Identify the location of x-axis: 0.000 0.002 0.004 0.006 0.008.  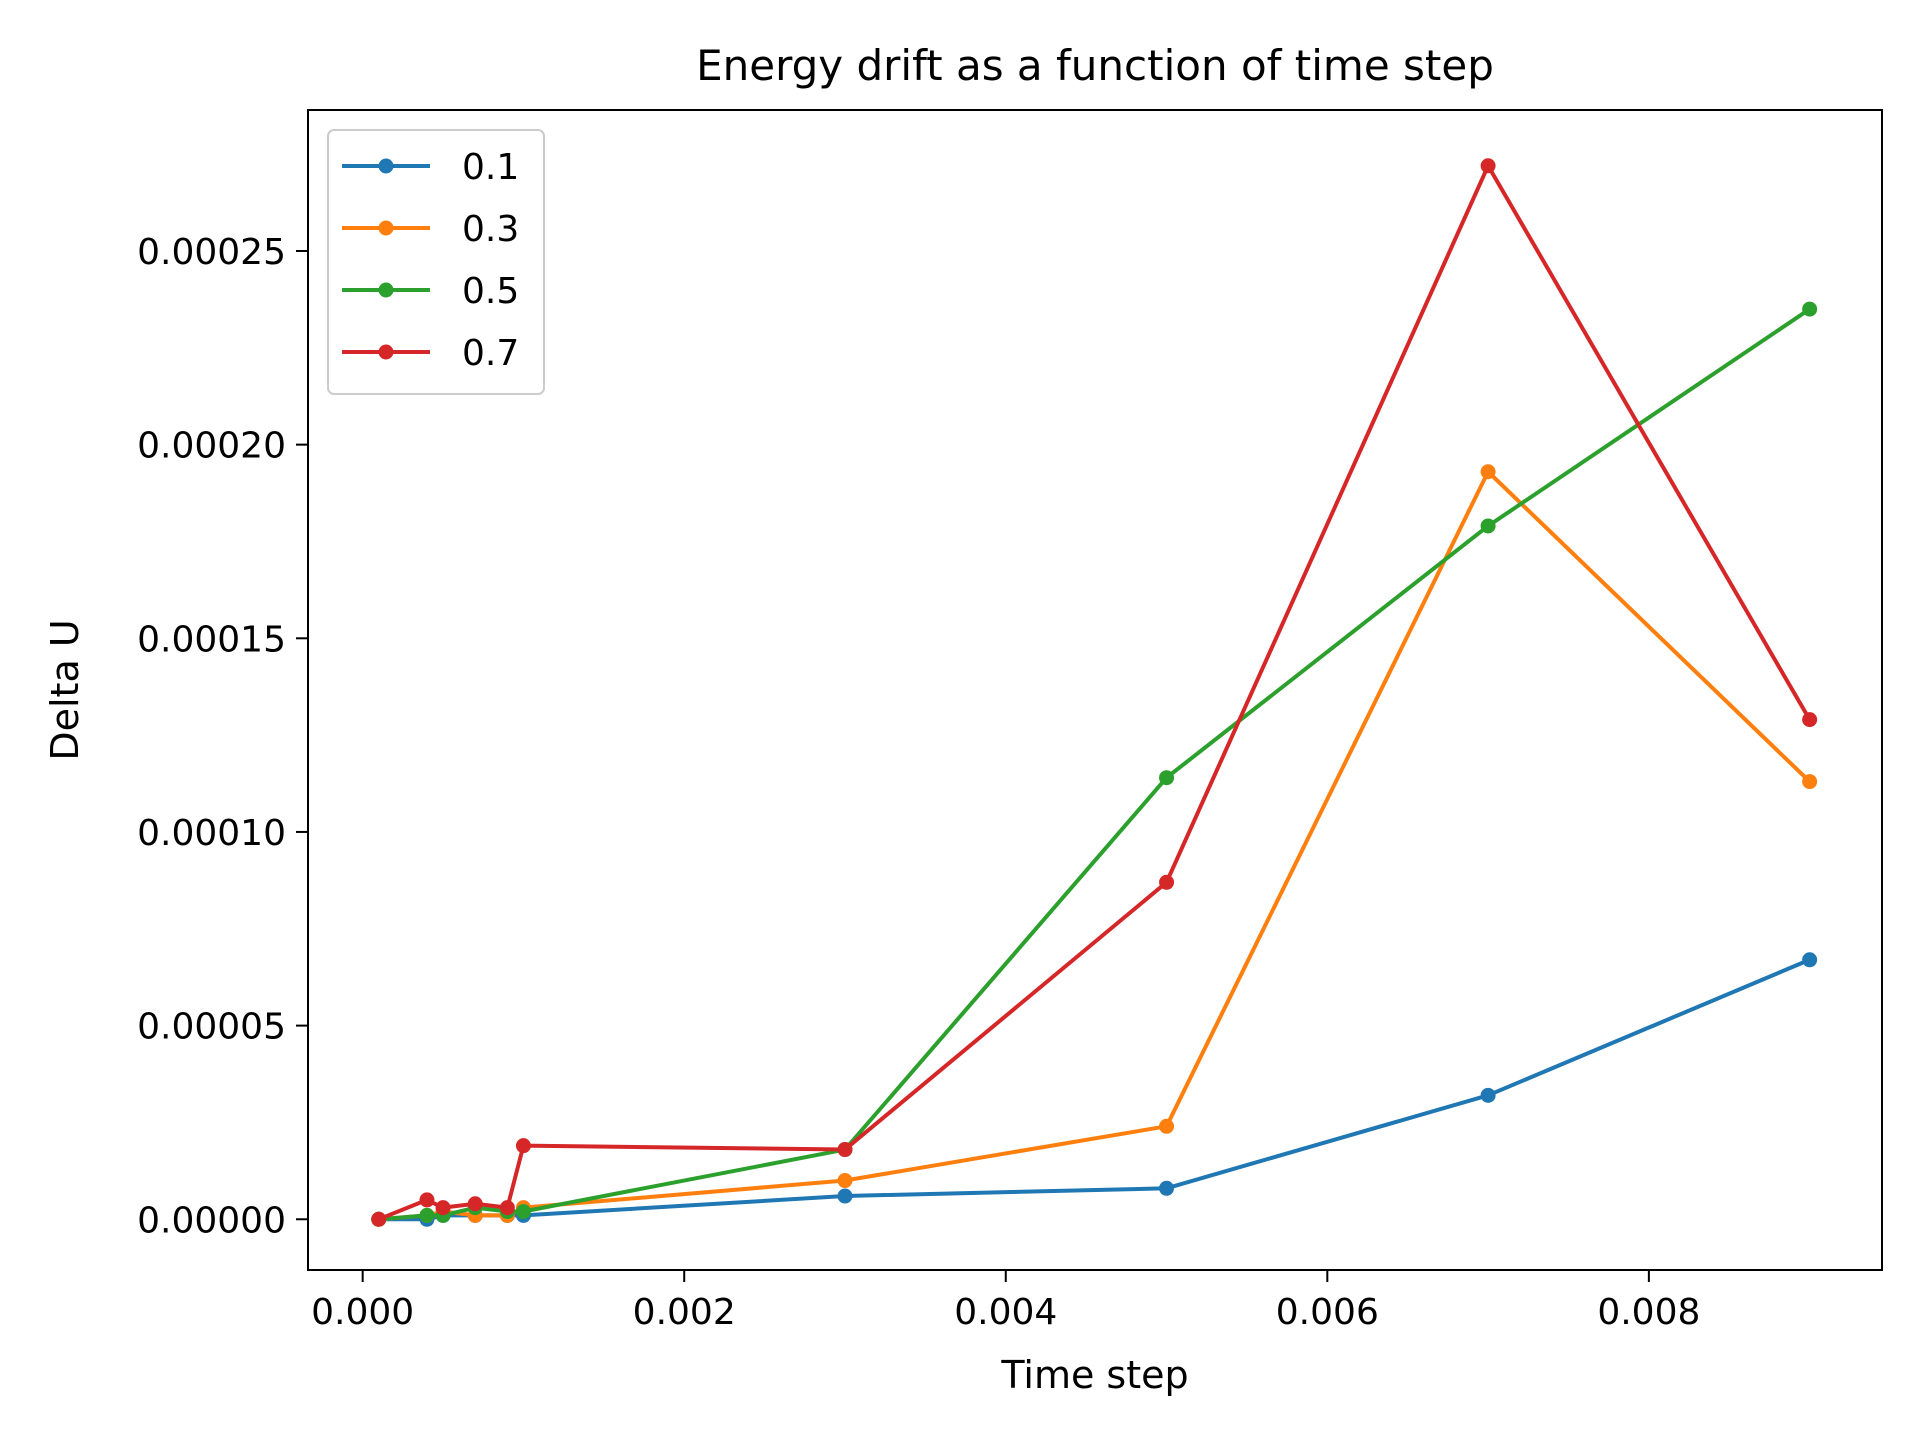
(1005, 1301).